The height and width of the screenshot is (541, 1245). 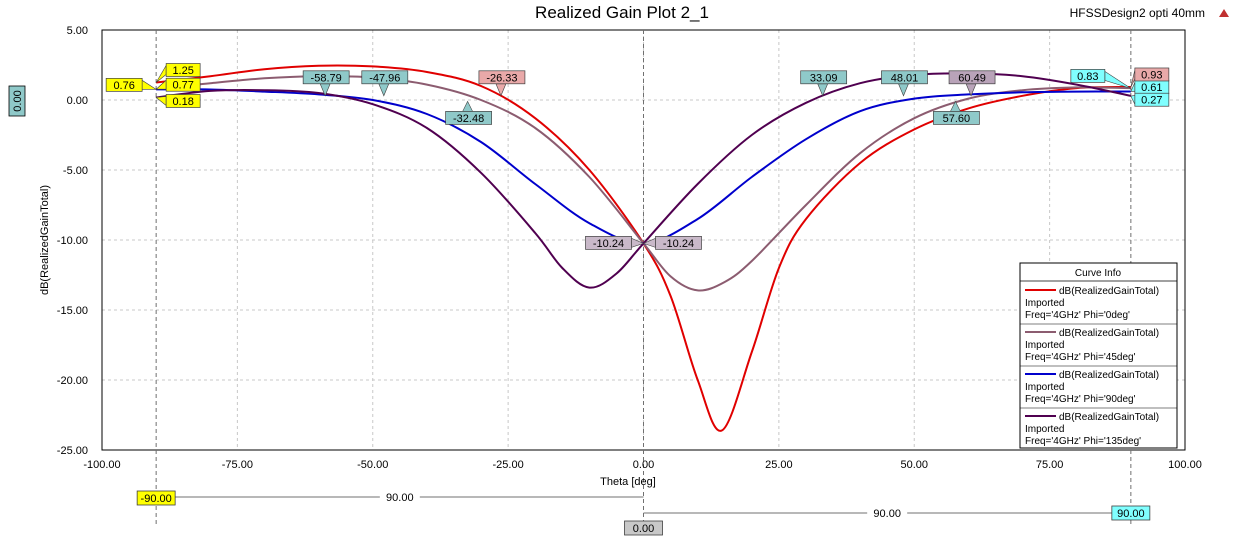 I want to click on marker-4: 0.18, so click(x=178, y=101).